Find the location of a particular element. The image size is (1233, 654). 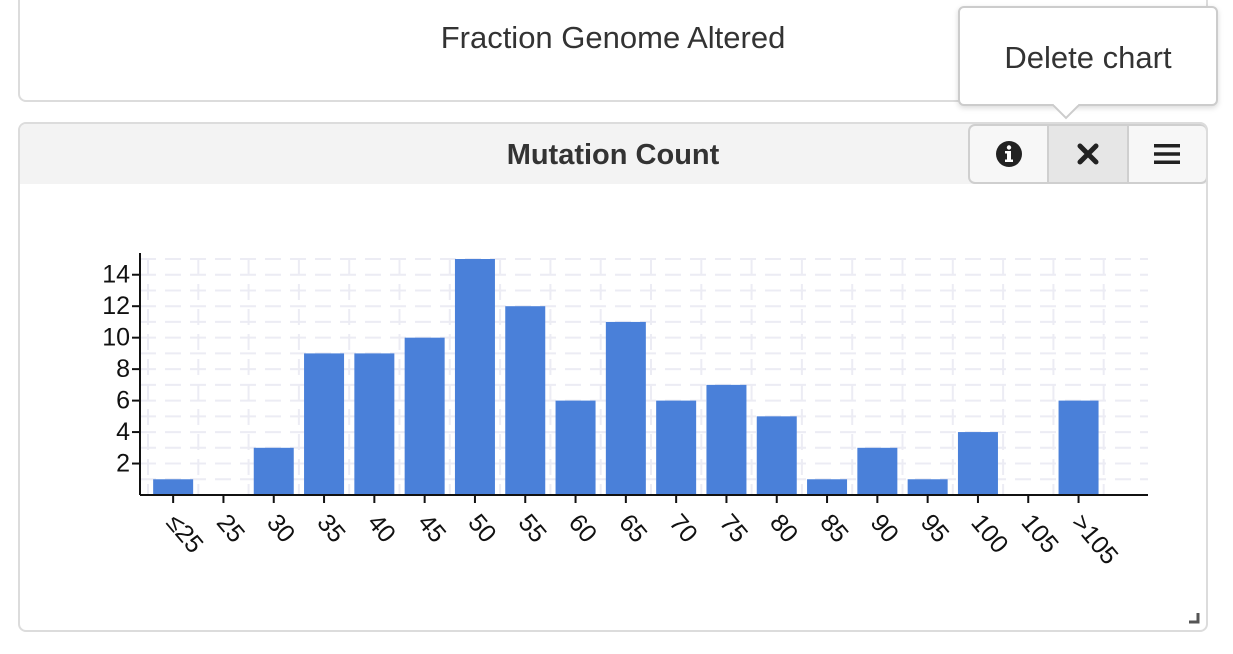

x-tick-label-11: 75 is located at coordinates (733, 528).